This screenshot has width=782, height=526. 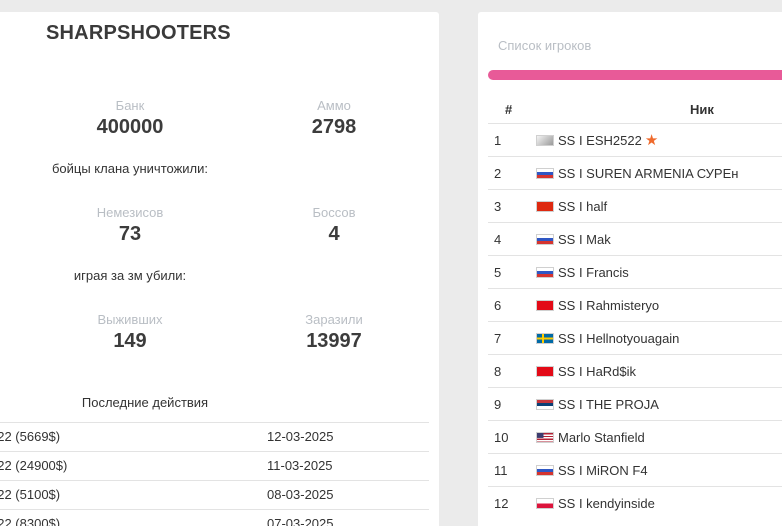 What do you see at coordinates (501, 437) in the screenshot?
I see `player-rank: 10` at bounding box center [501, 437].